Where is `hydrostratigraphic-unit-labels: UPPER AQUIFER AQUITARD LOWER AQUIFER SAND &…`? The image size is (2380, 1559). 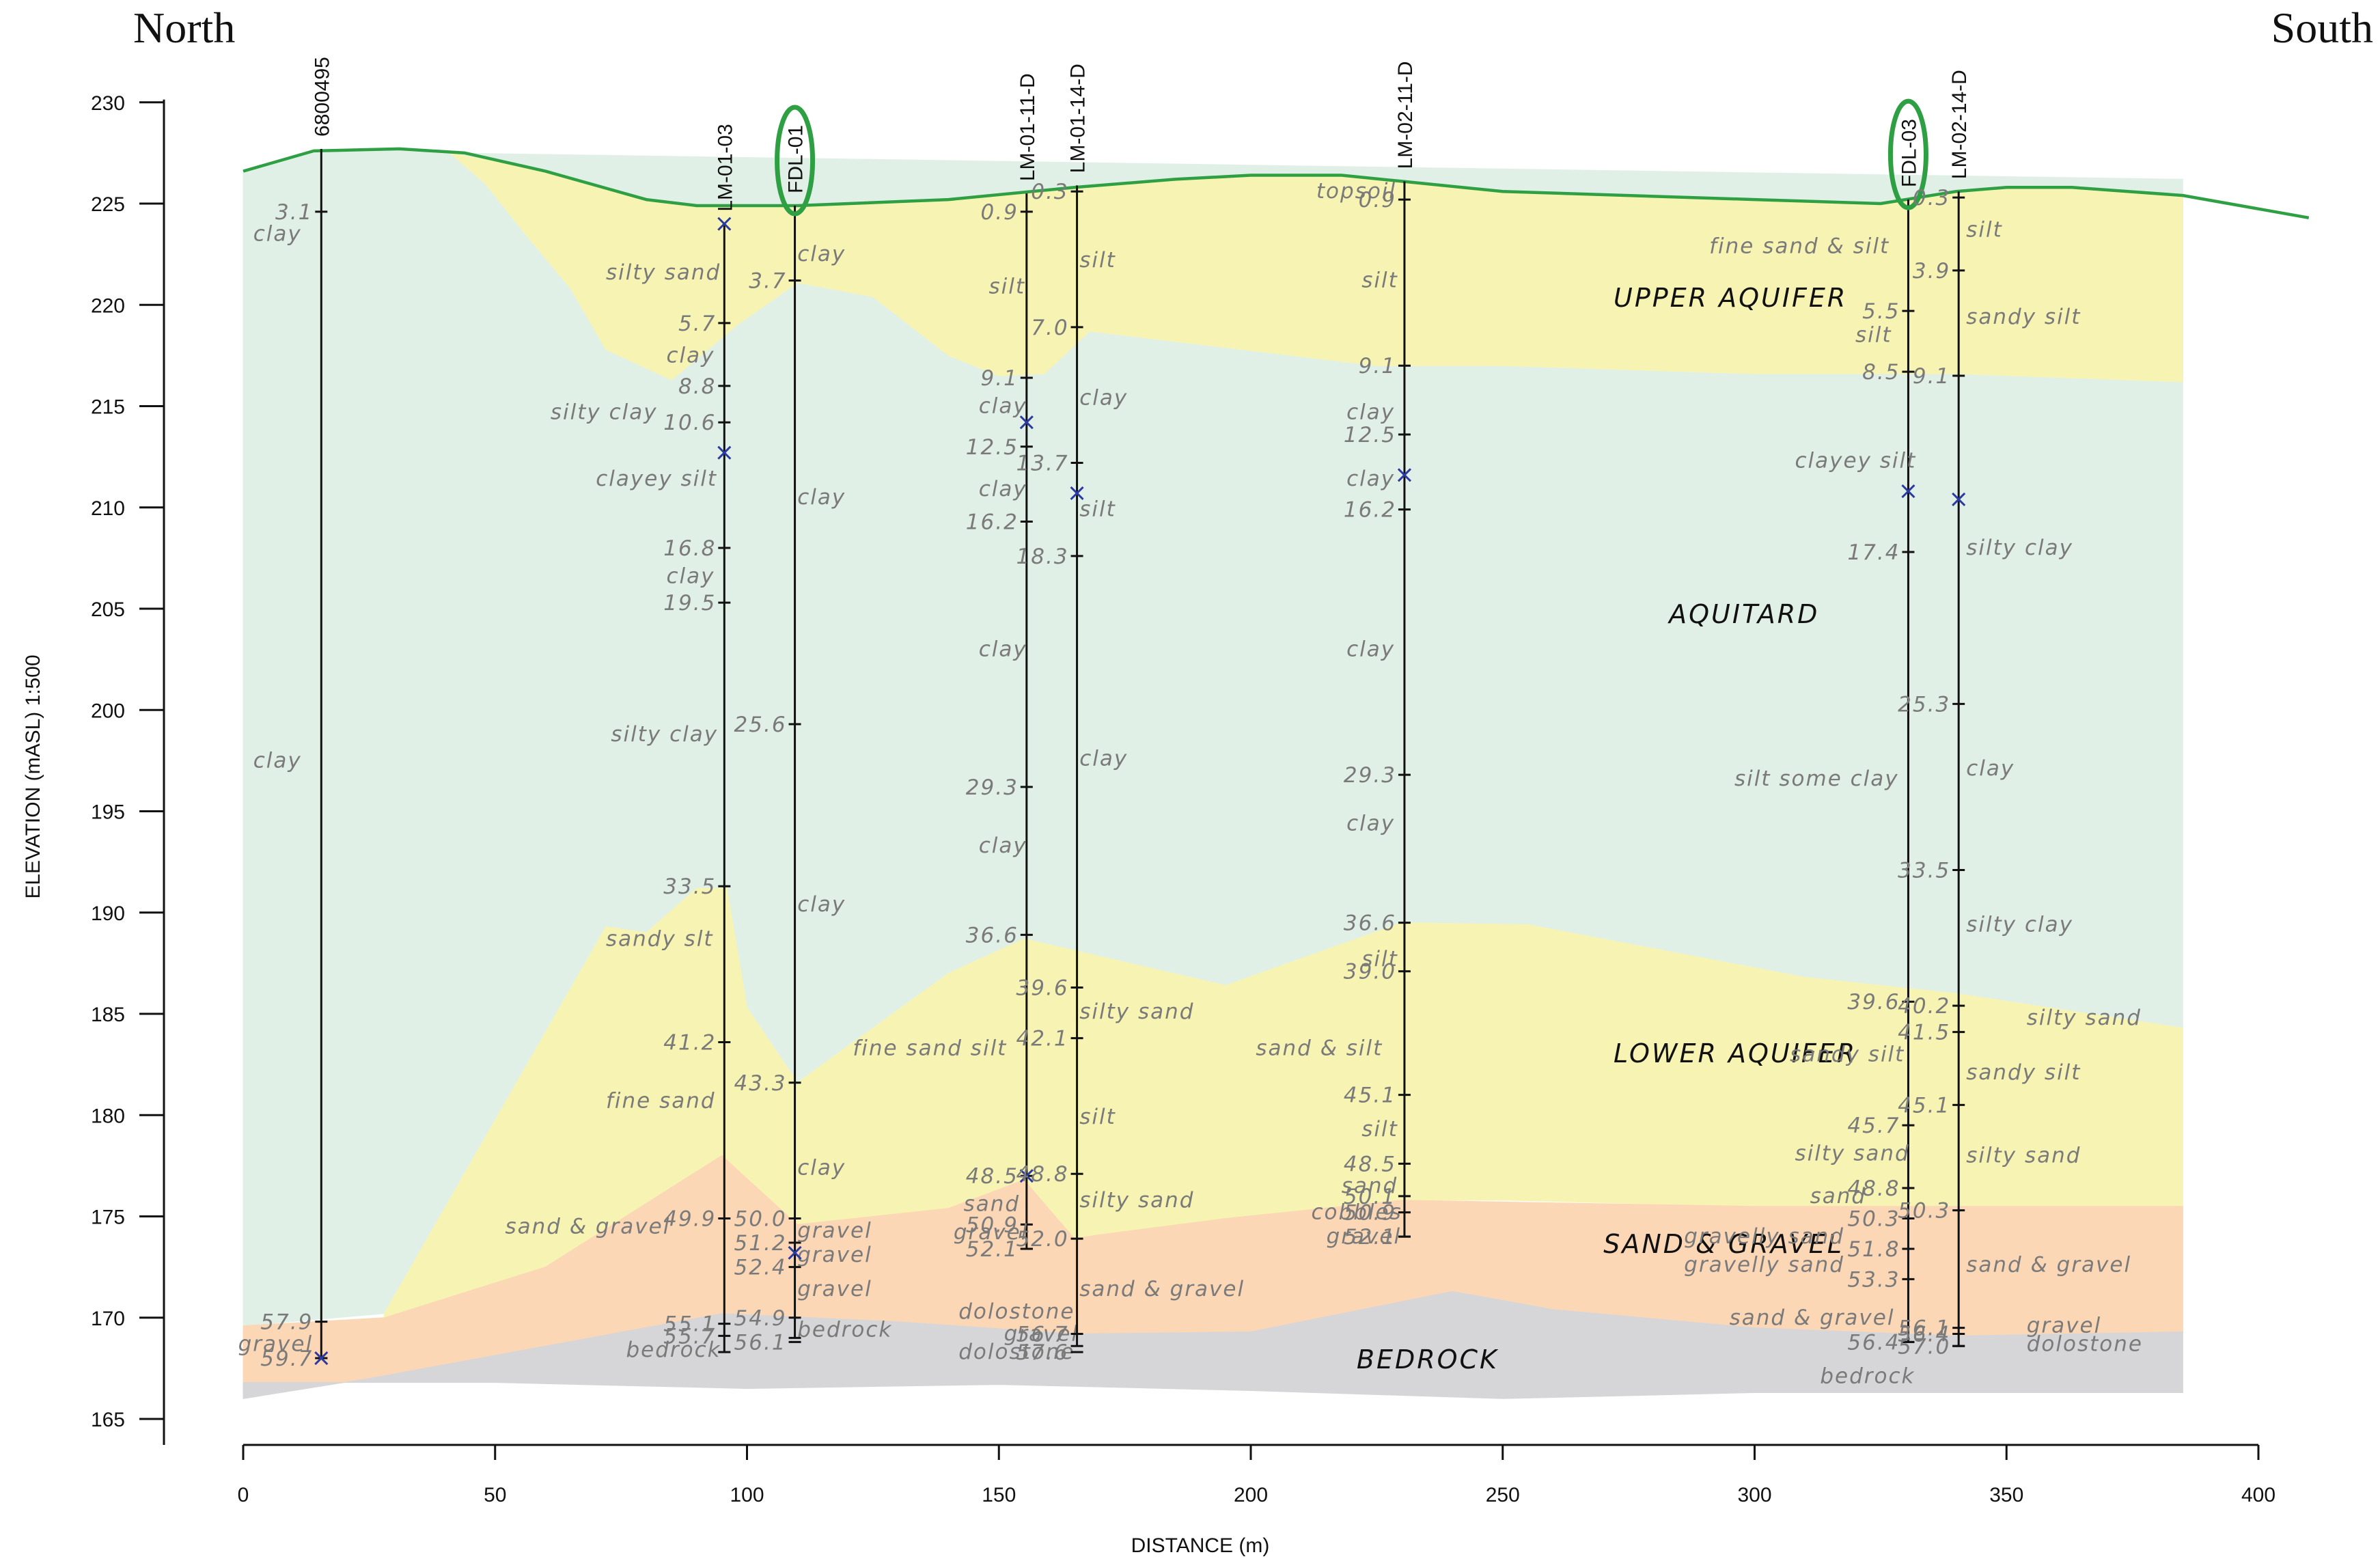
hydrostratigraphic-unit-labels: UPPER AQUIFER AQUITARD LOWER AQUIFER SAND &… is located at coordinates (1607, 829).